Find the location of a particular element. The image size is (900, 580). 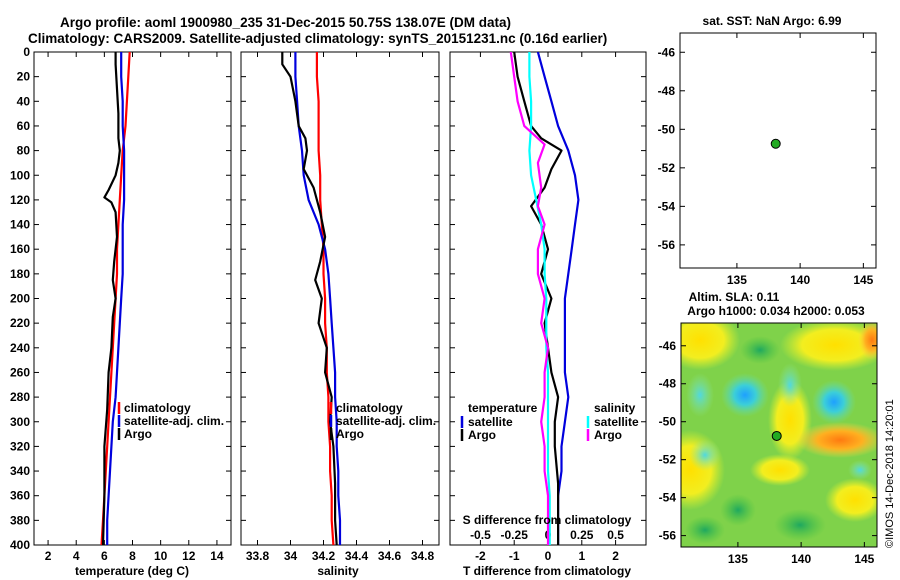

map-y-tick-label: -56 is located at coordinates (668, 536).